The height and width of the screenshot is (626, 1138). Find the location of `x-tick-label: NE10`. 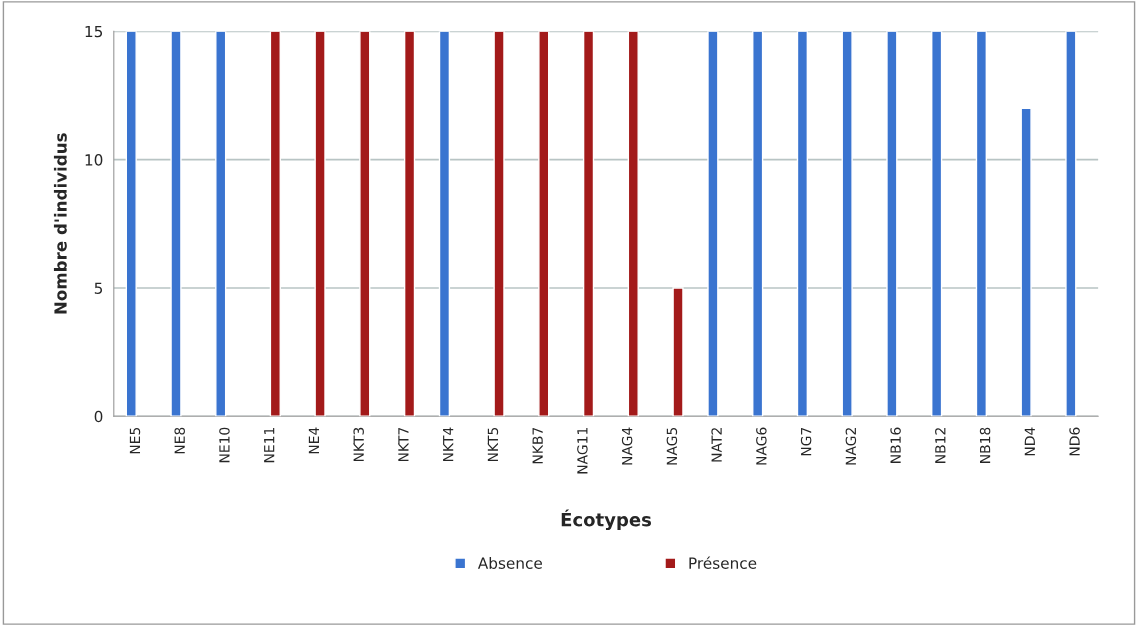

x-tick-label: NE10 is located at coordinates (224, 445).